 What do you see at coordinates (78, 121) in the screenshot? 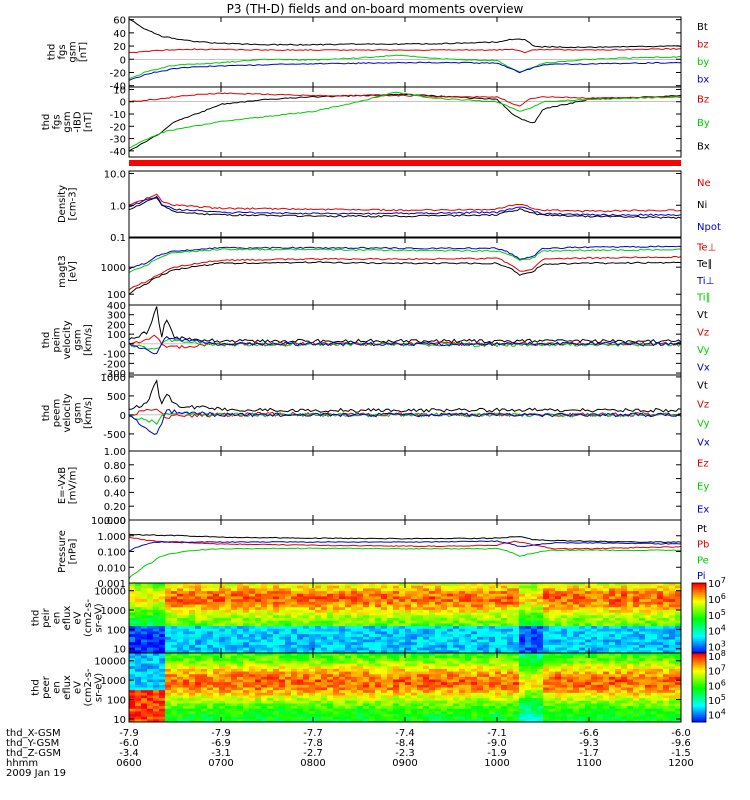
I see `ylabel-line: -IBD` at bounding box center [78, 121].